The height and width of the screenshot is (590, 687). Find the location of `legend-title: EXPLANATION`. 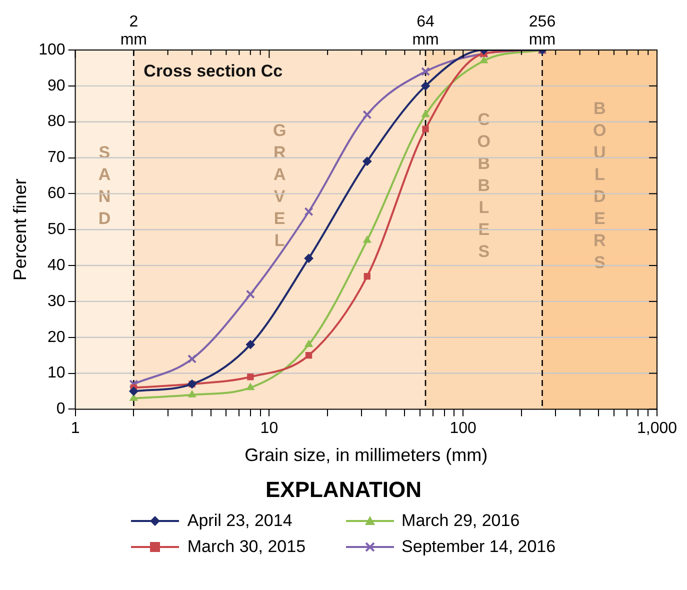

legend-title: EXPLANATION is located at coordinates (343, 490).